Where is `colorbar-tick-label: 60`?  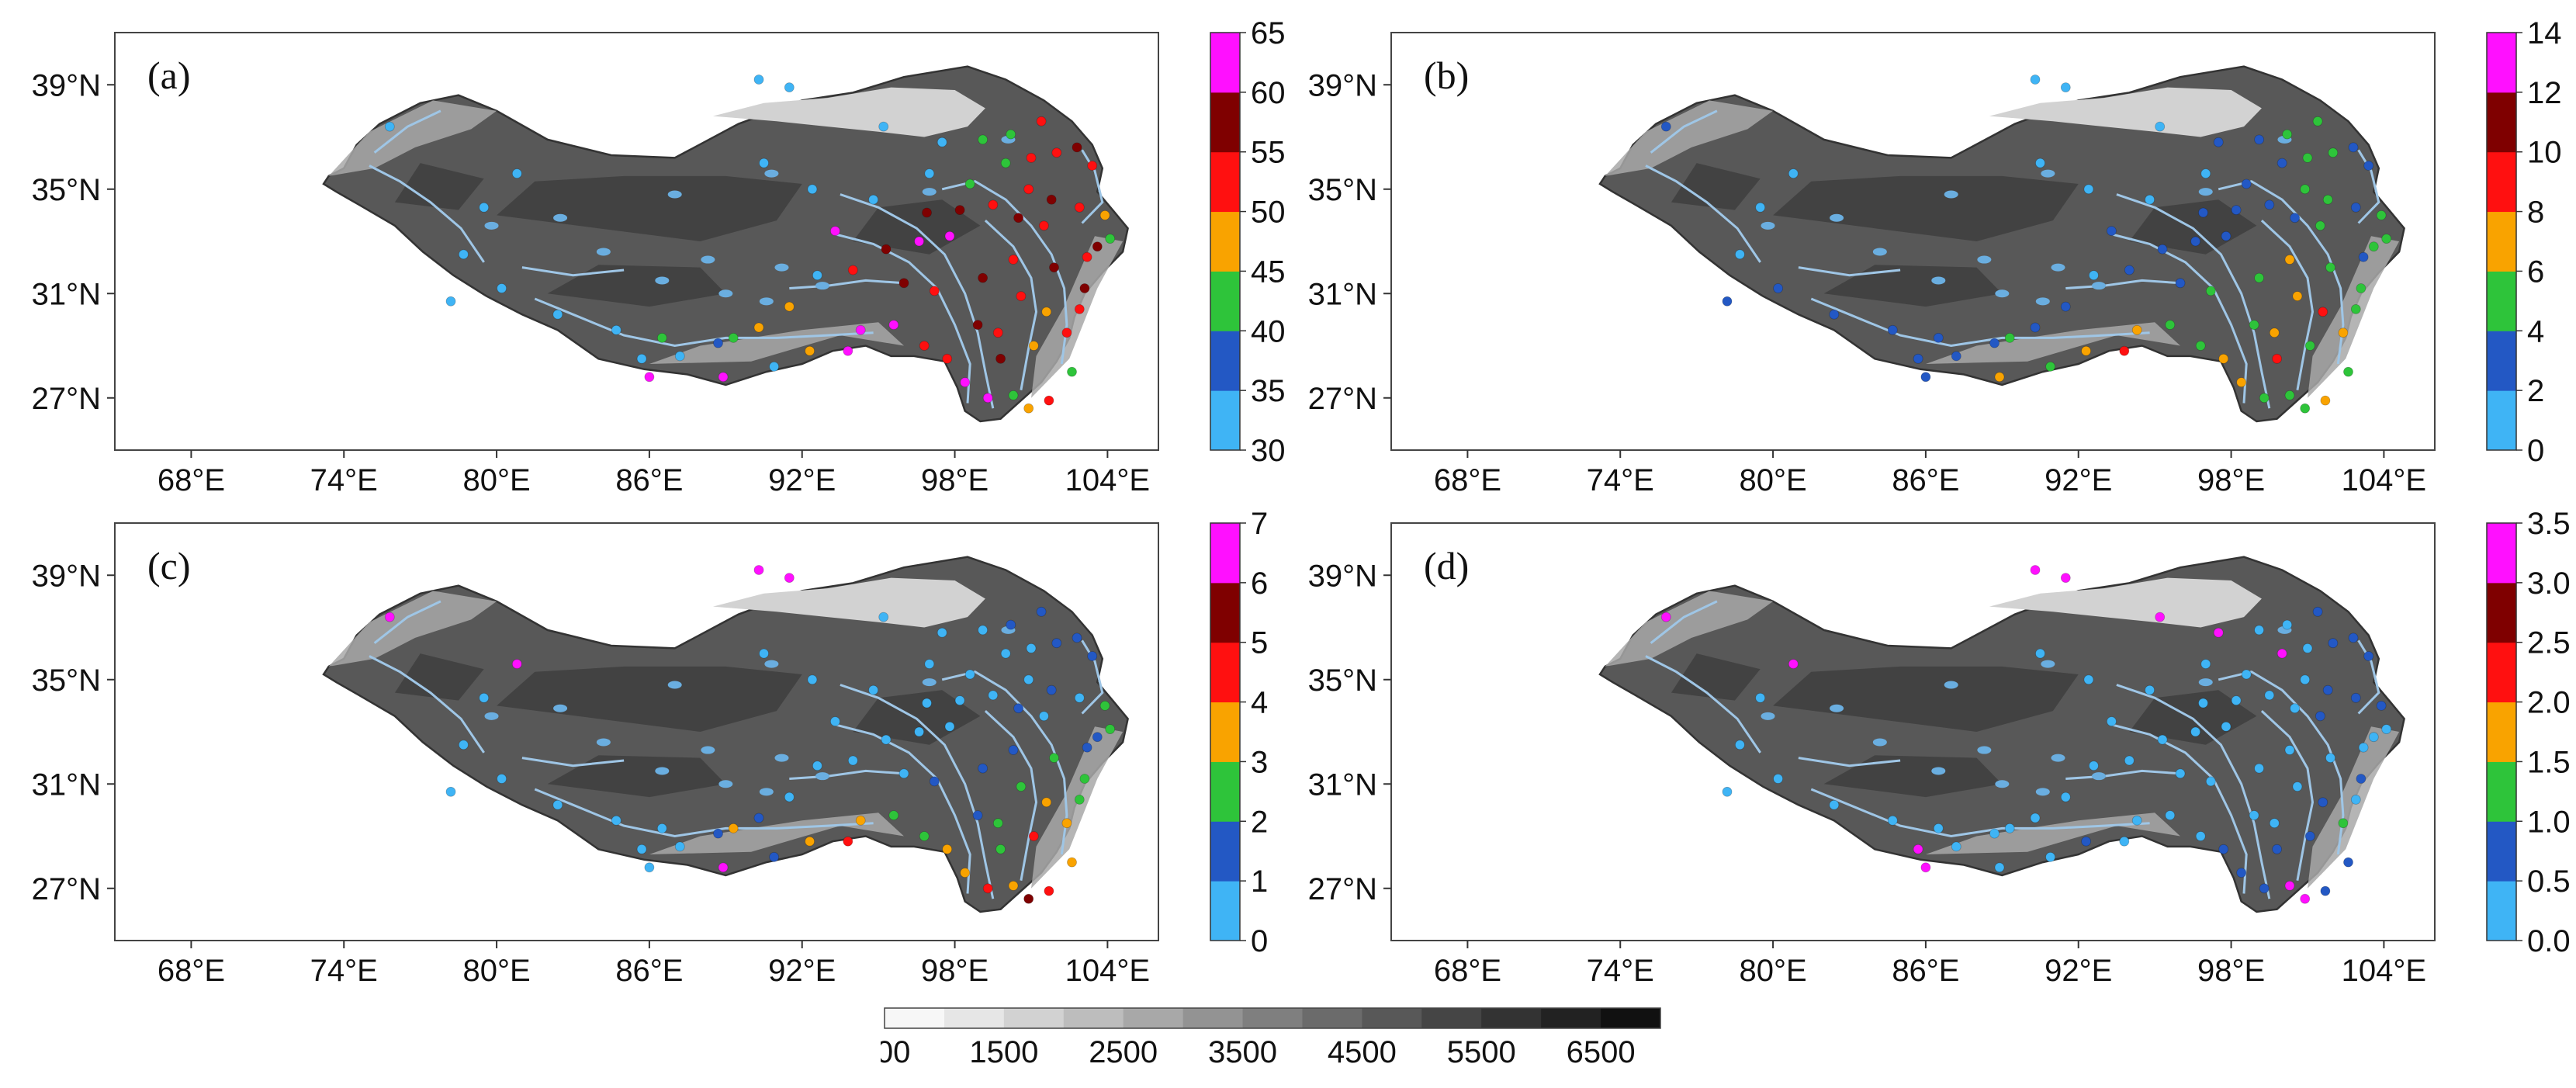
colorbar-tick-label: 60 is located at coordinates (1268, 93).